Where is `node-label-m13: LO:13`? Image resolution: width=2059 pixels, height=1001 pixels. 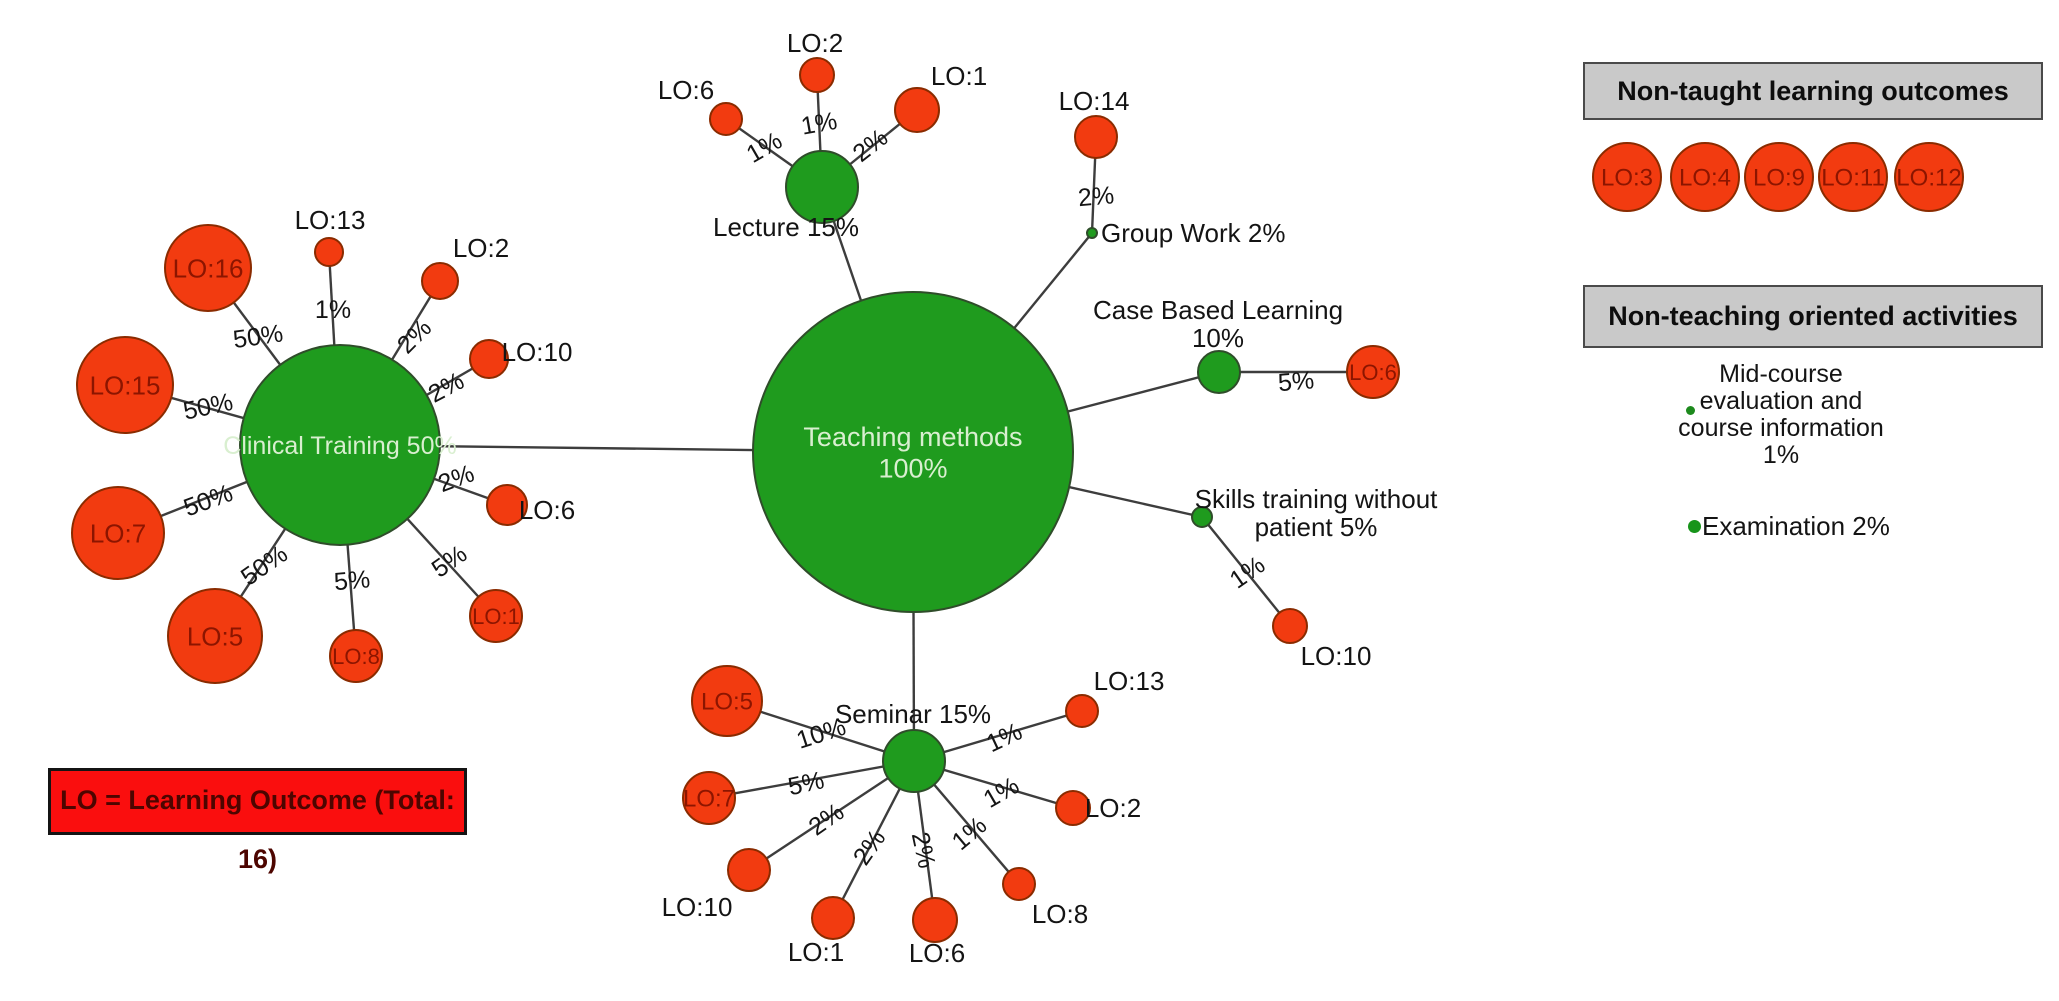
node-label-m13: LO:13 is located at coordinates (1129, 681).